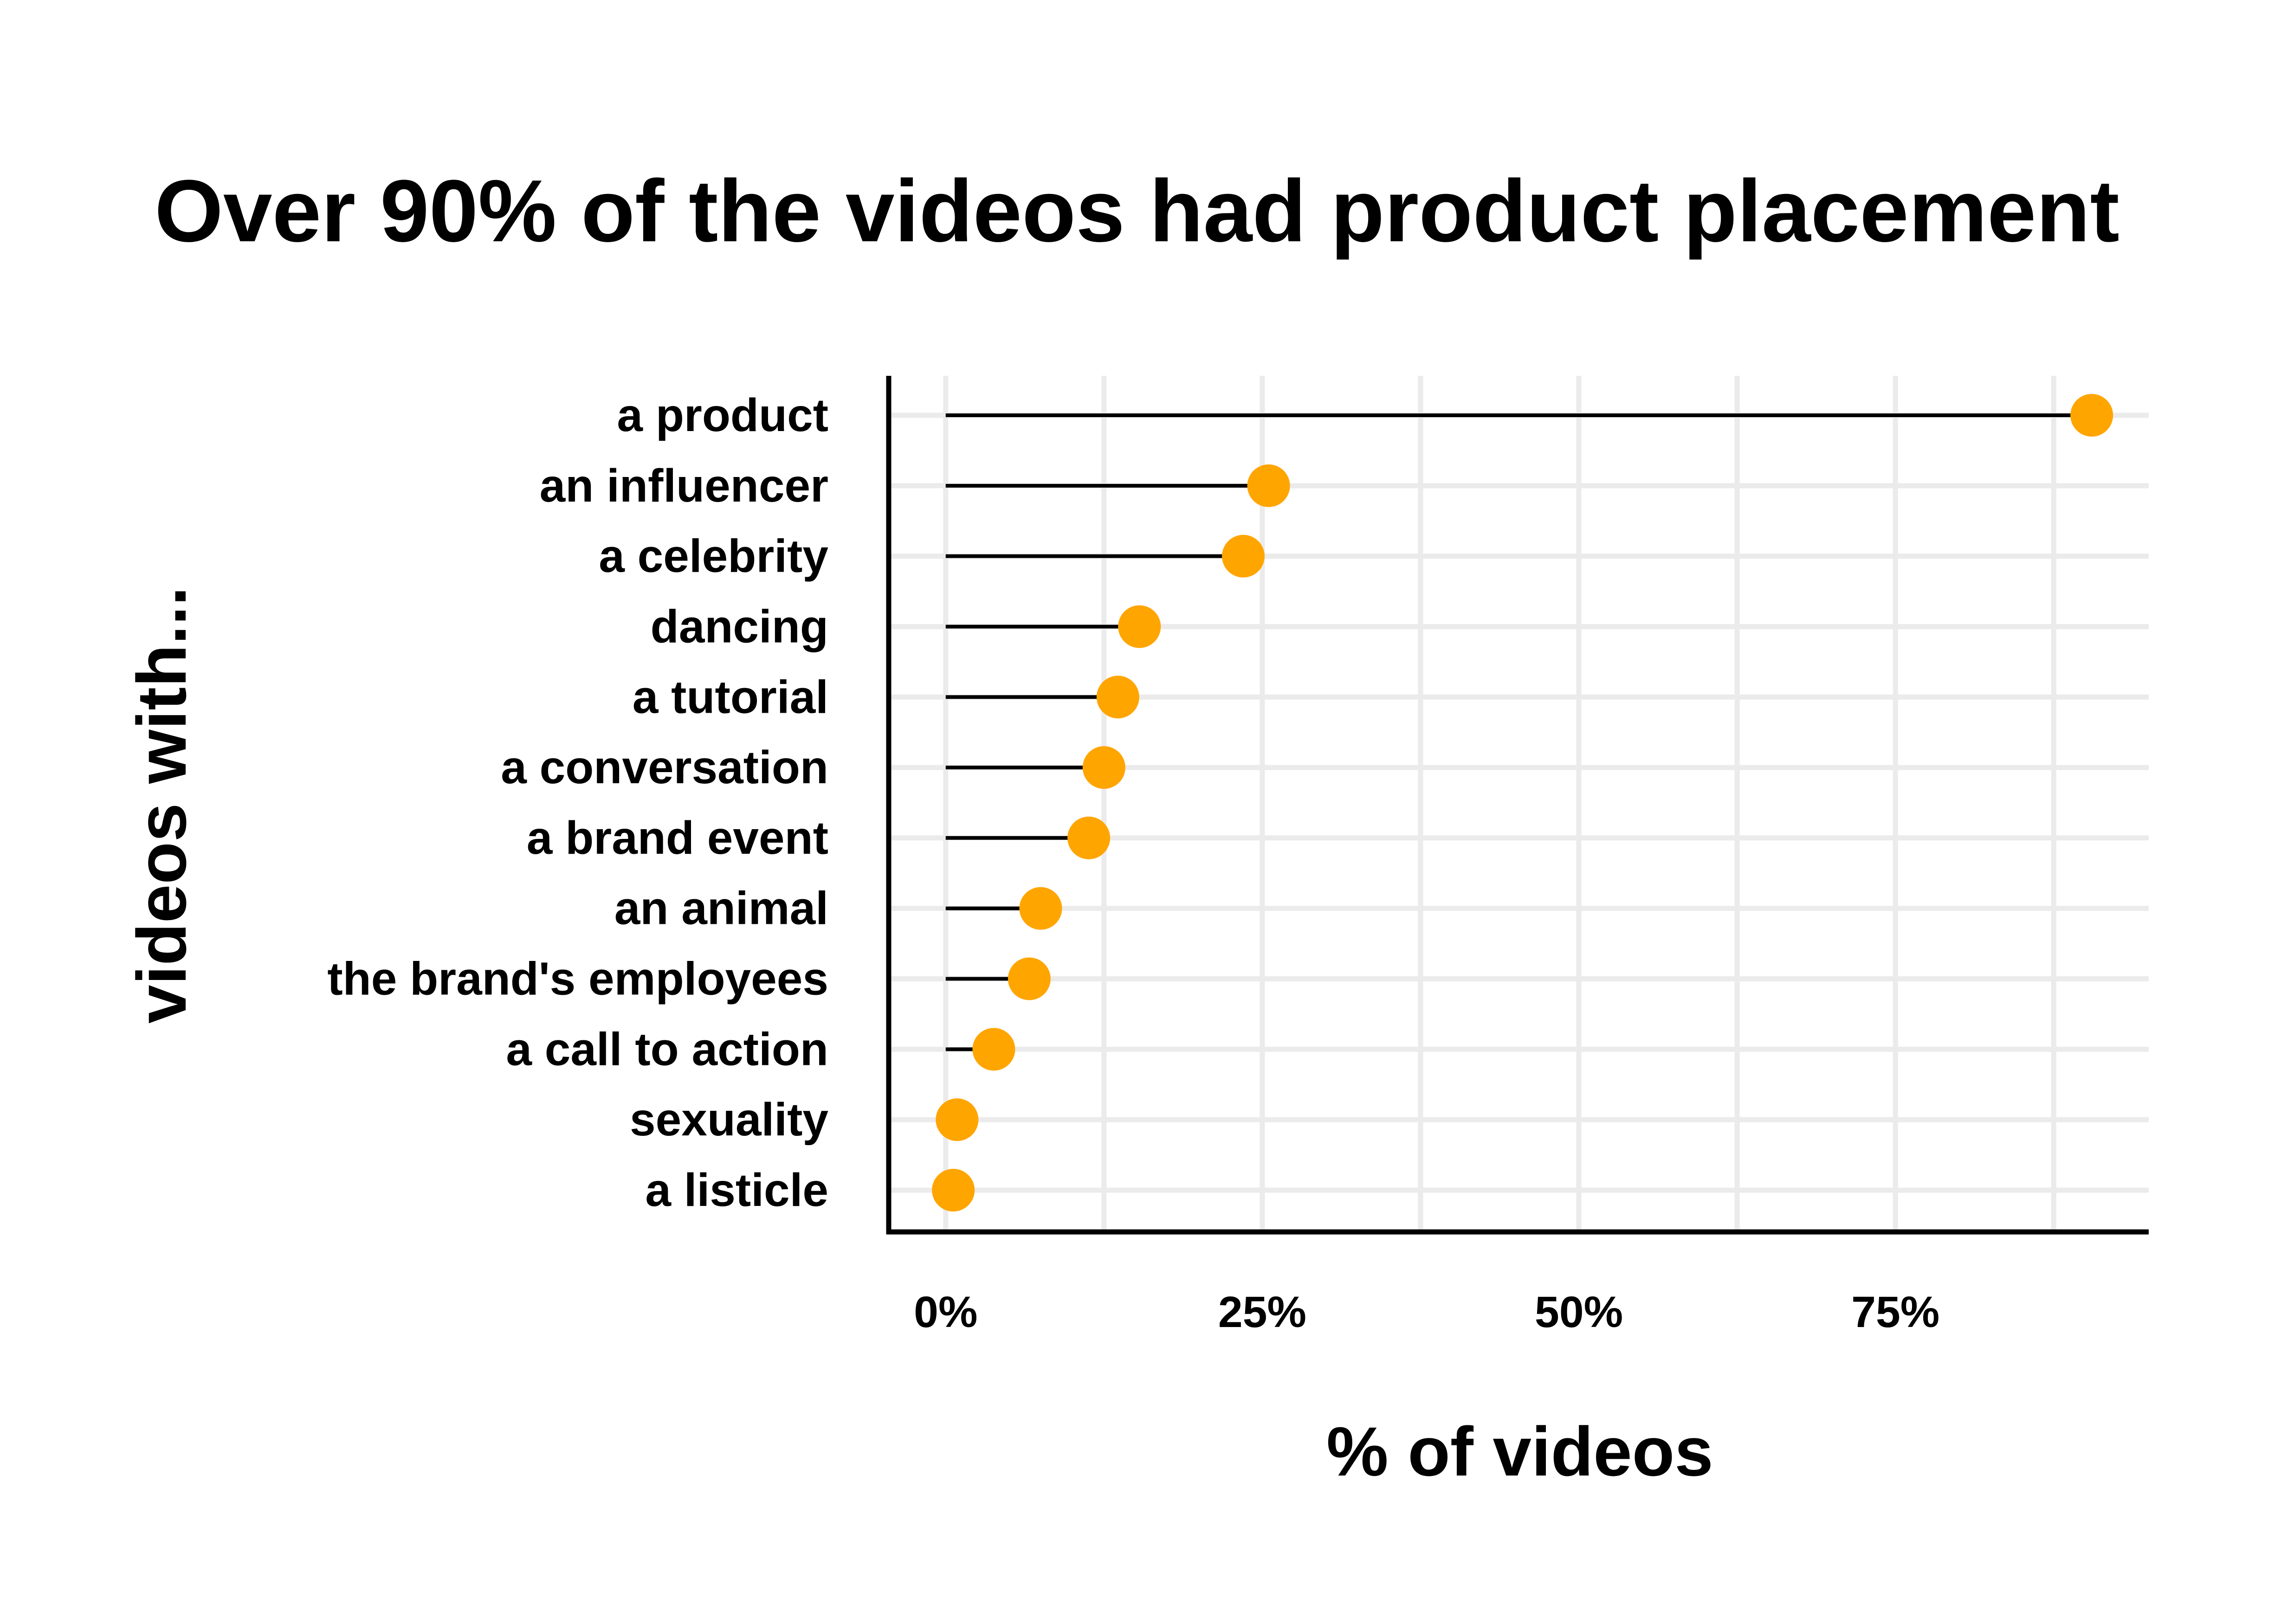 This screenshot has width=2274, height=1624. Describe the element at coordinates (1262, 1312) in the screenshot. I see `x-tick-label: 25%` at that location.